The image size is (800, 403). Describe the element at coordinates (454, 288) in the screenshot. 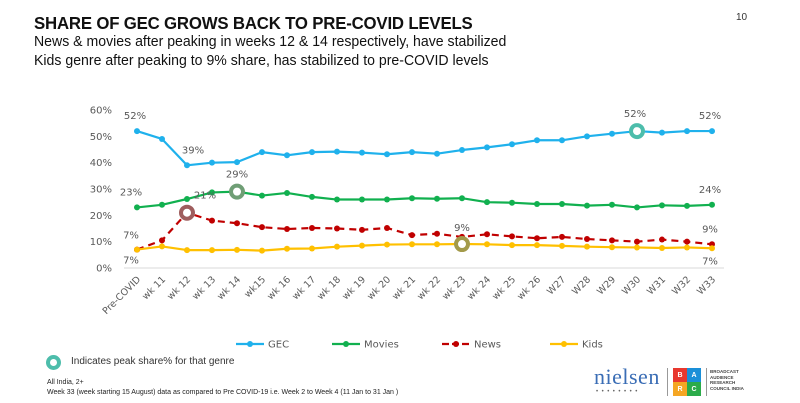

I see `x-tick-label: wk 23` at that location.